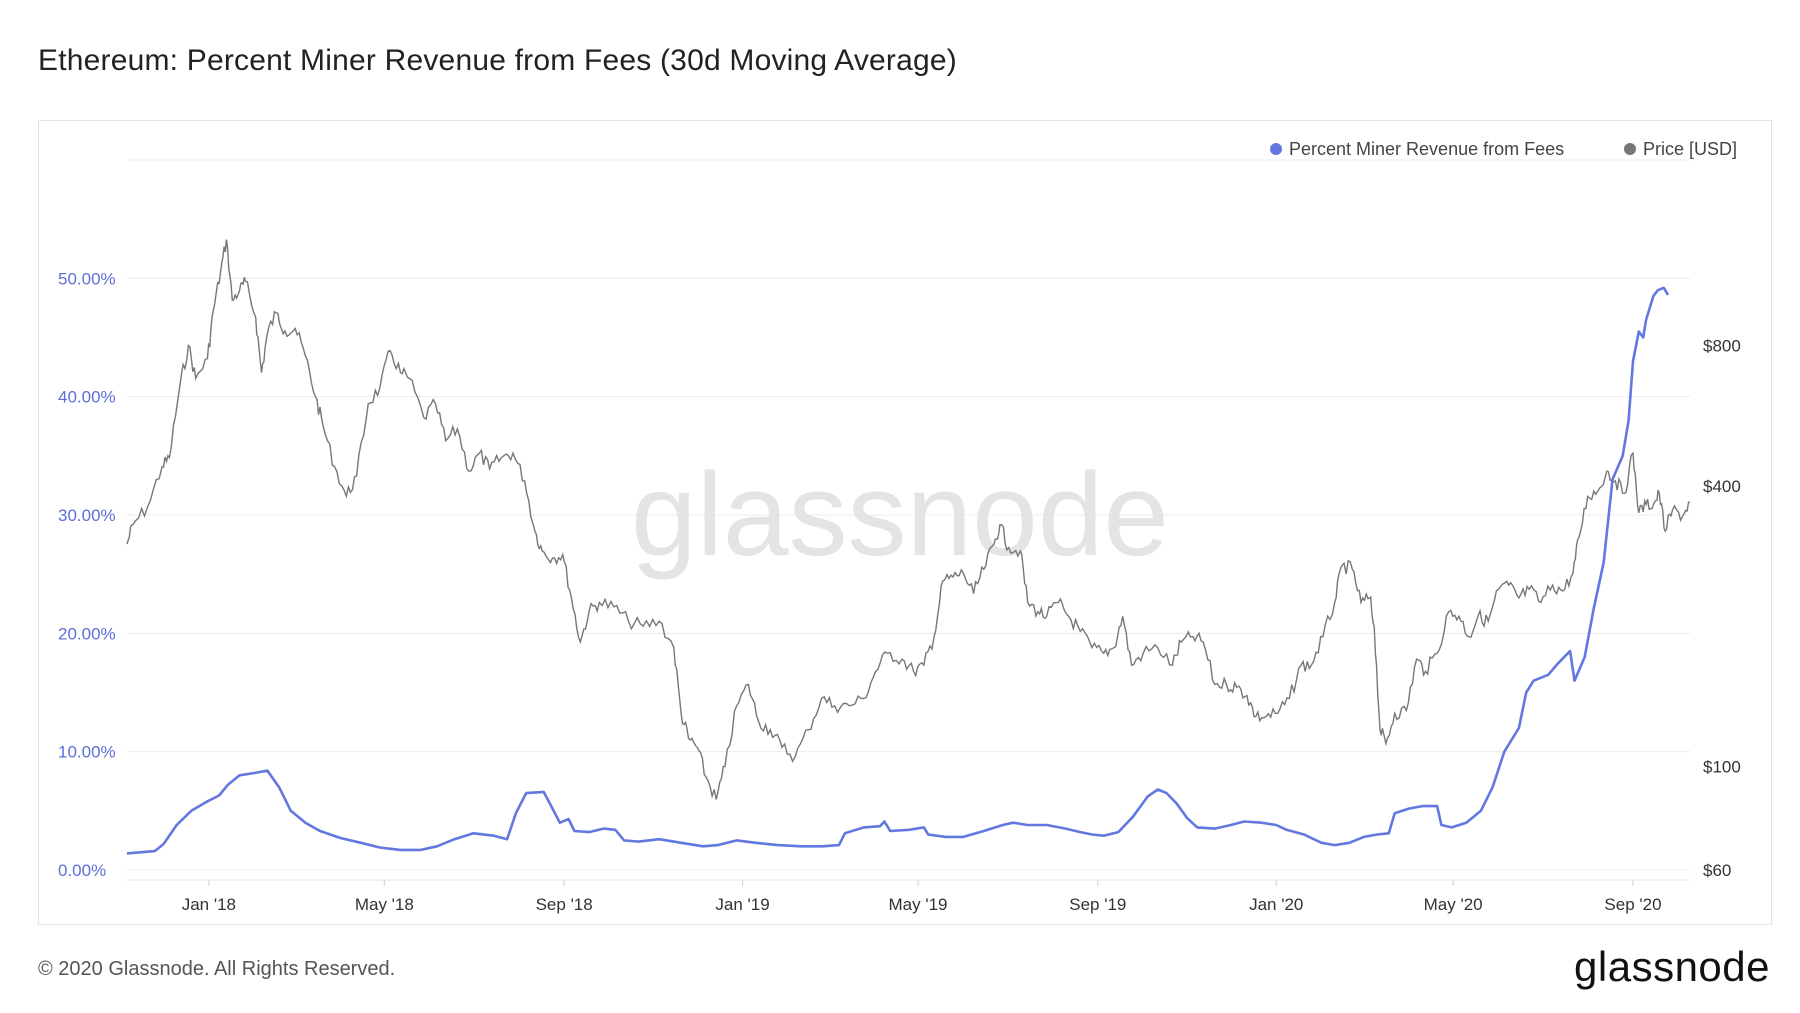 Image resolution: width=1800 pixels, height=1013 pixels. Describe the element at coordinates (384, 904) in the screenshot. I see `x-tick-label: May '18` at that location.